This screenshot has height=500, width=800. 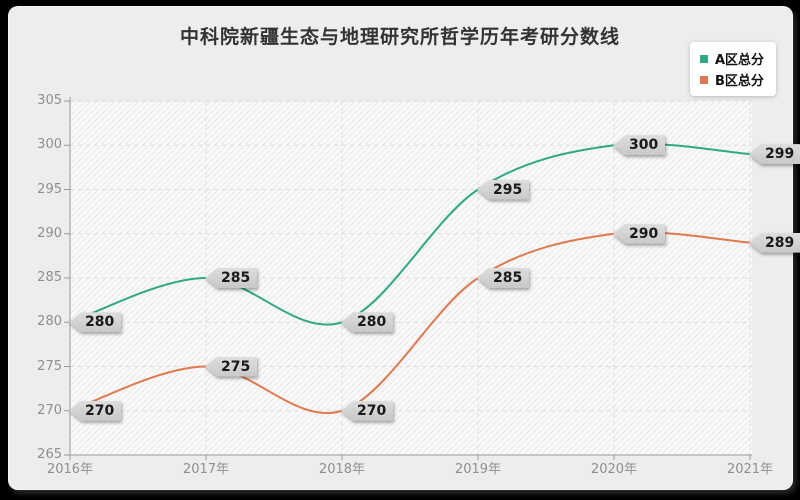 I want to click on legend-item-1: B区总分, so click(x=732, y=79).